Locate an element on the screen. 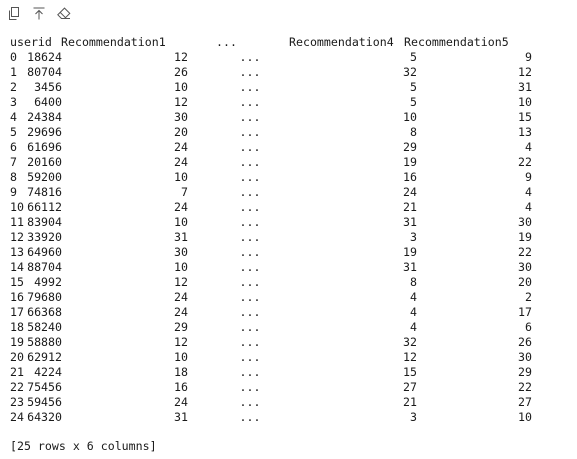 The image size is (577, 459). cell-userid: 20160 is located at coordinates (44, 162).